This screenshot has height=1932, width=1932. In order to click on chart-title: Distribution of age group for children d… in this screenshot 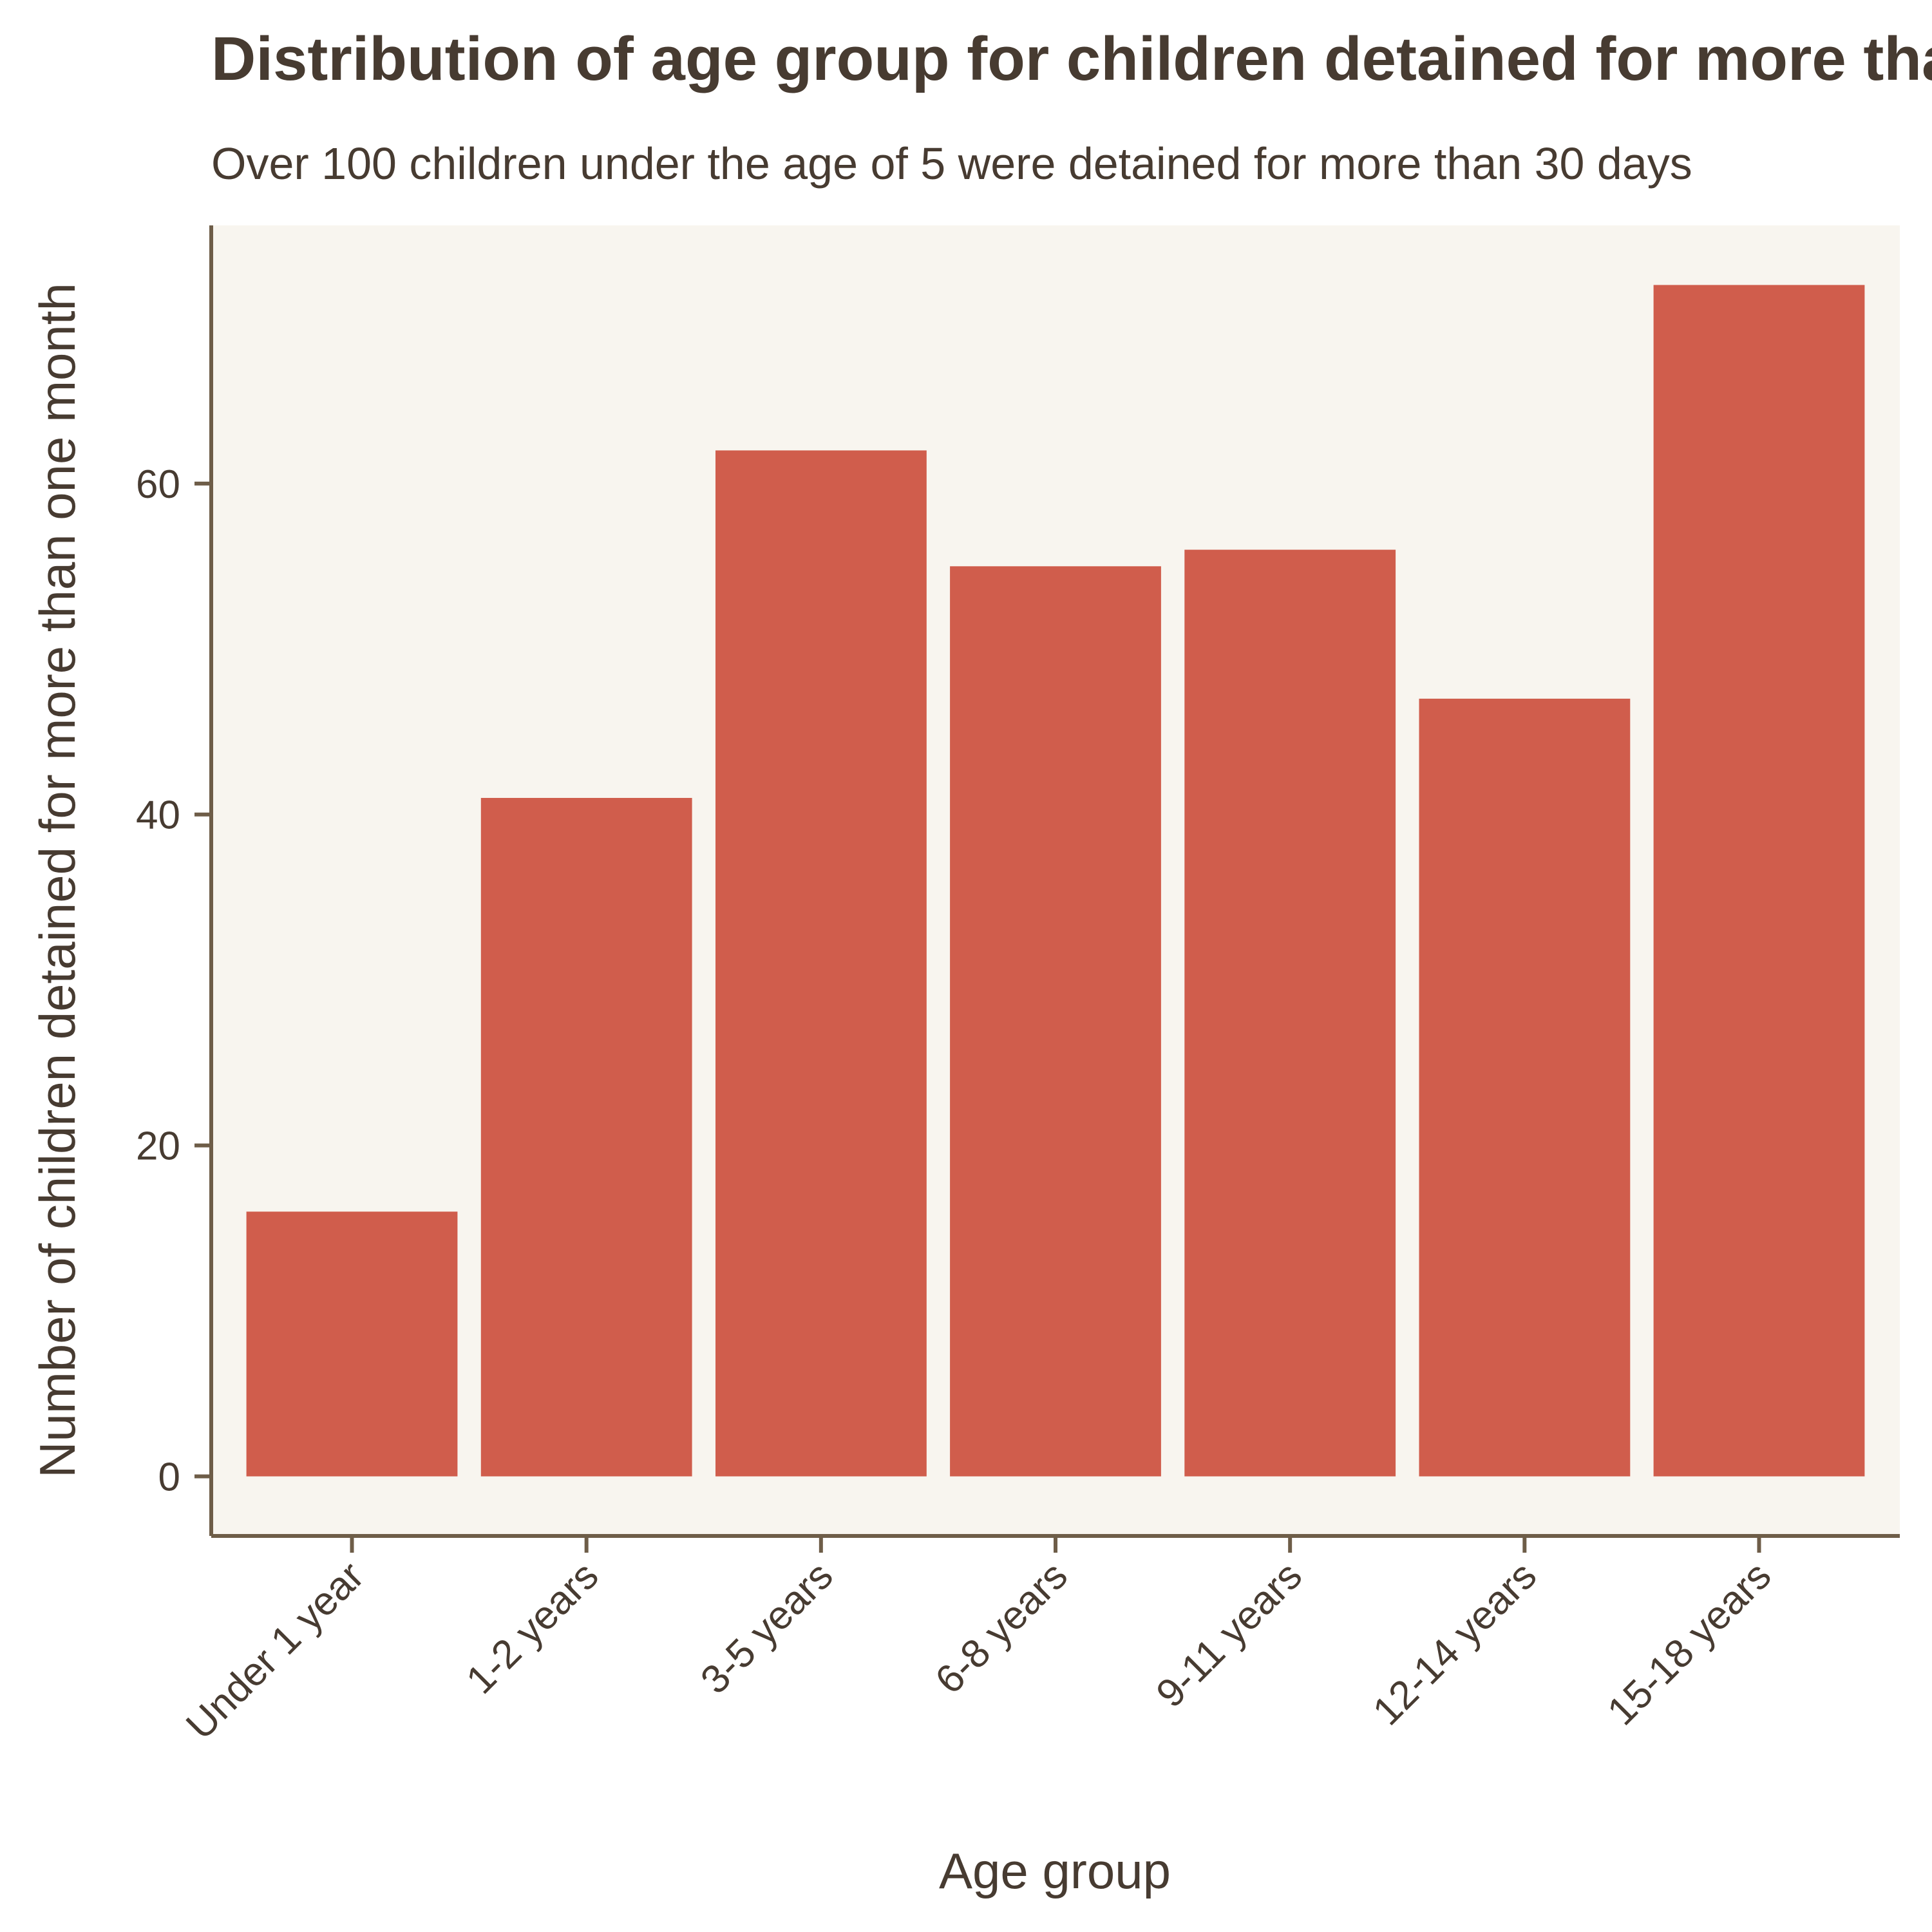, I will do `click(1071, 58)`.